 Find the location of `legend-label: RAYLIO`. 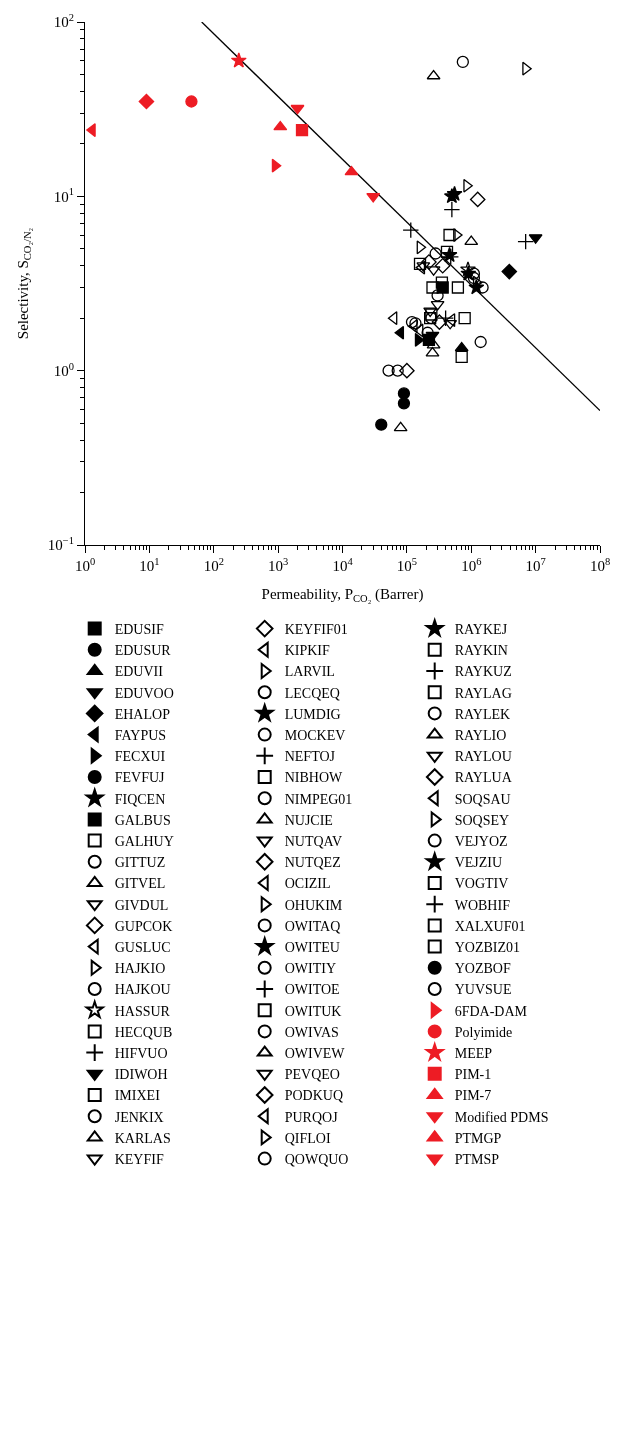

legend-label: RAYLIO is located at coordinates (480, 736).